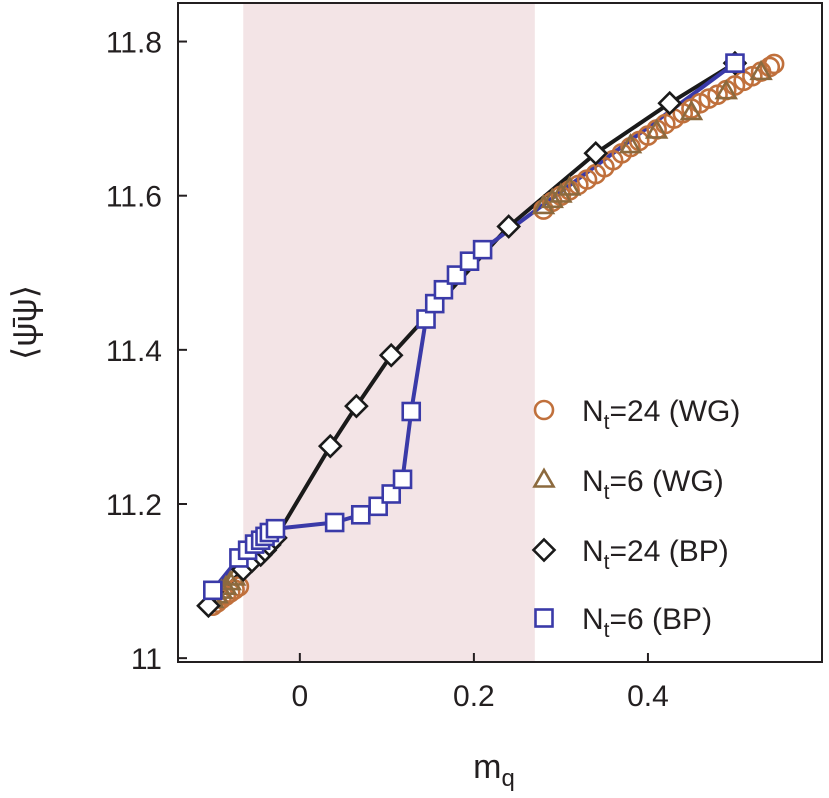 Image resolution: width=829 pixels, height=798 pixels. What do you see at coordinates (661, 414) in the screenshot?
I see `legend-label: Nt=24 (WG)` at bounding box center [661, 414].